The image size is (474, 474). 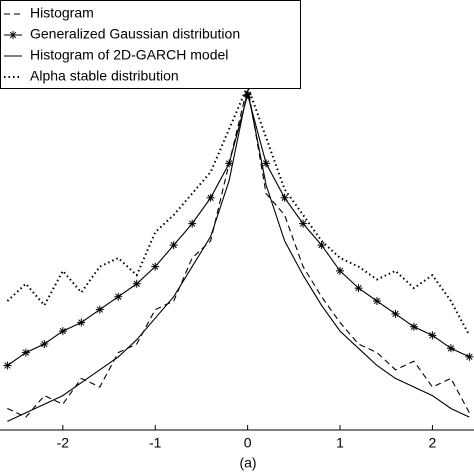 What do you see at coordinates (248, 443) in the screenshot?
I see `x-tick-label: 0` at bounding box center [248, 443].